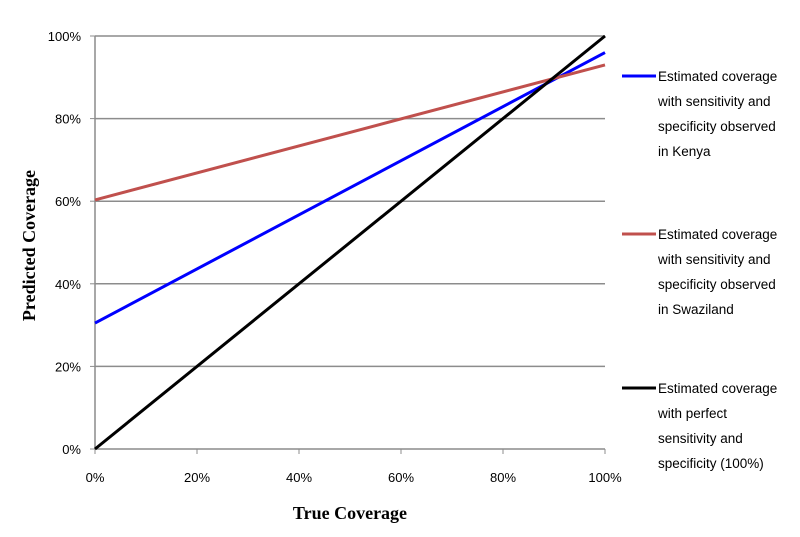 This screenshot has width=800, height=537. I want to click on y-tick-label: 60%, so click(68, 201).